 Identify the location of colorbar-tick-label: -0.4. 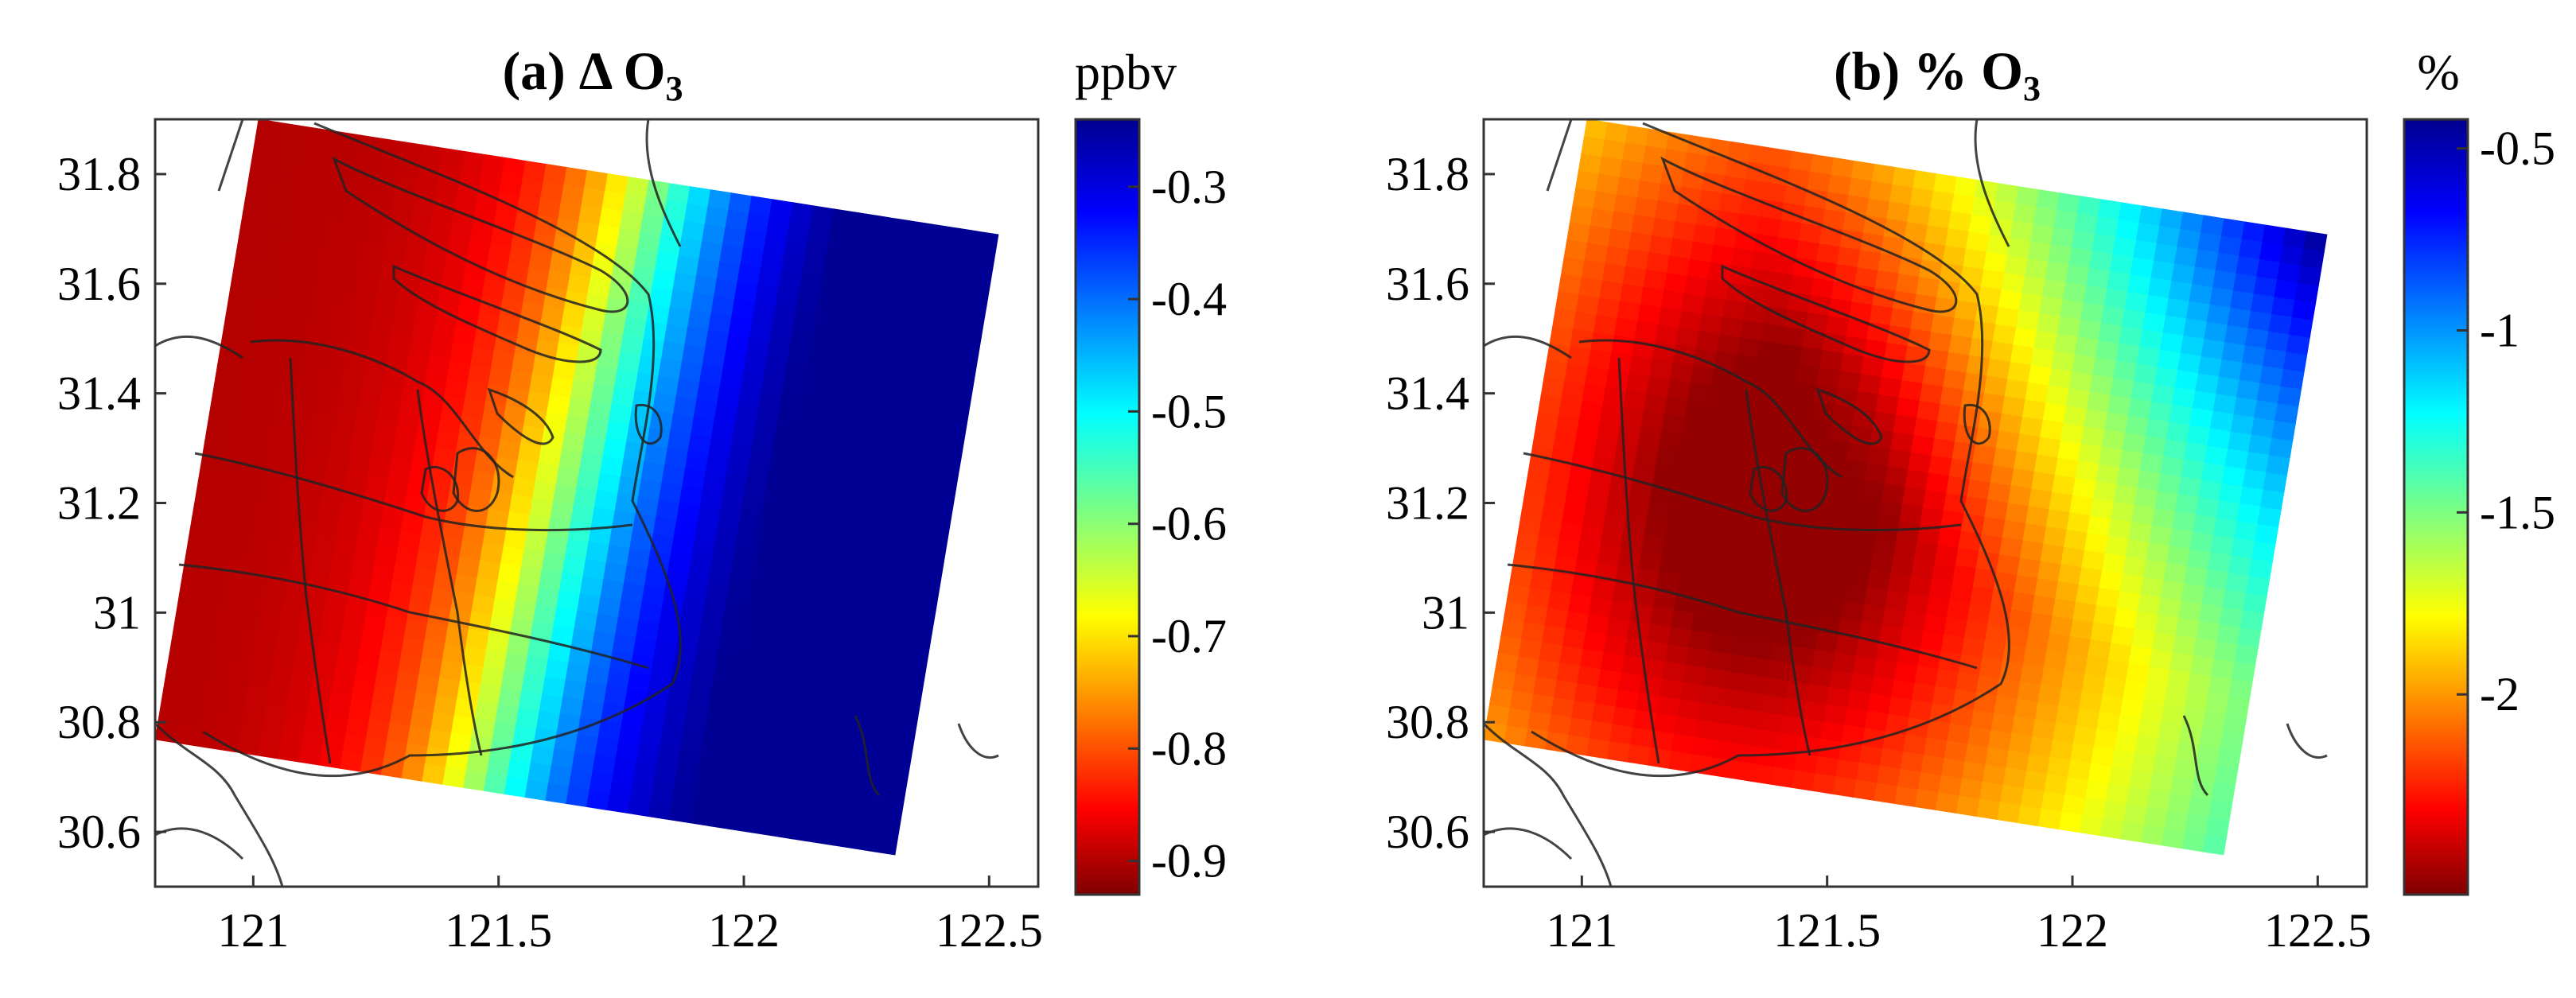
(1189, 299).